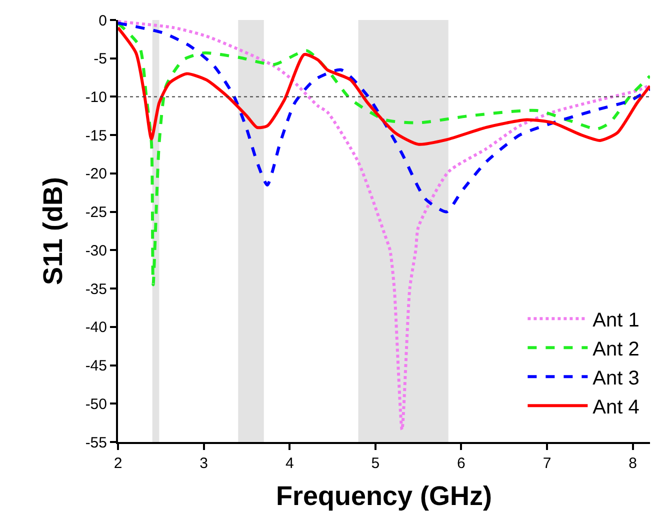  Describe the element at coordinates (96, 443) in the screenshot. I see `y-tick-label: -55` at that location.